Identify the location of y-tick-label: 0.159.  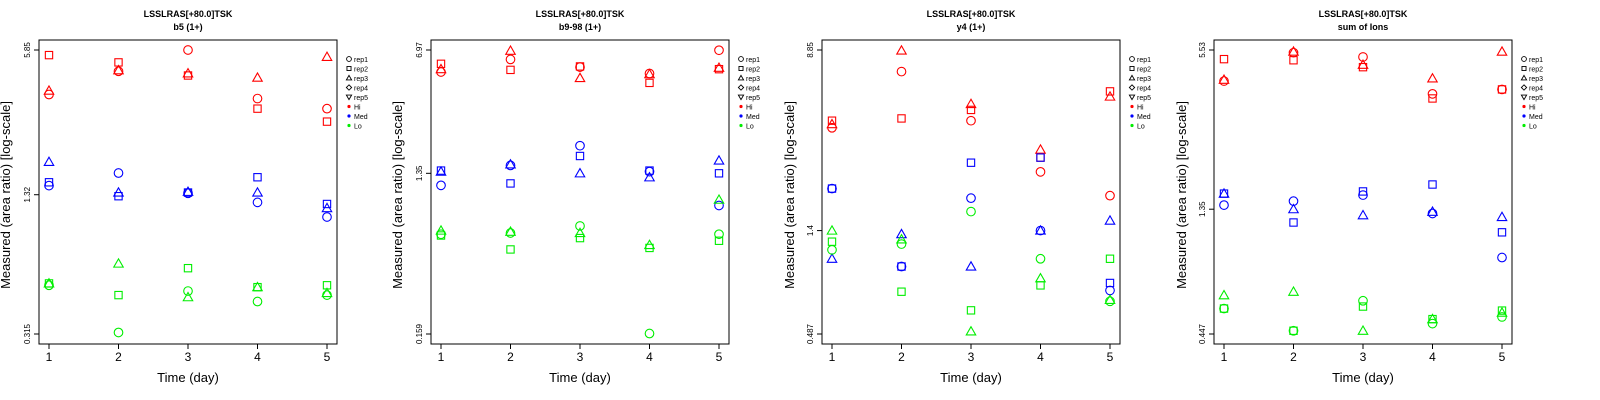
(419, 333).